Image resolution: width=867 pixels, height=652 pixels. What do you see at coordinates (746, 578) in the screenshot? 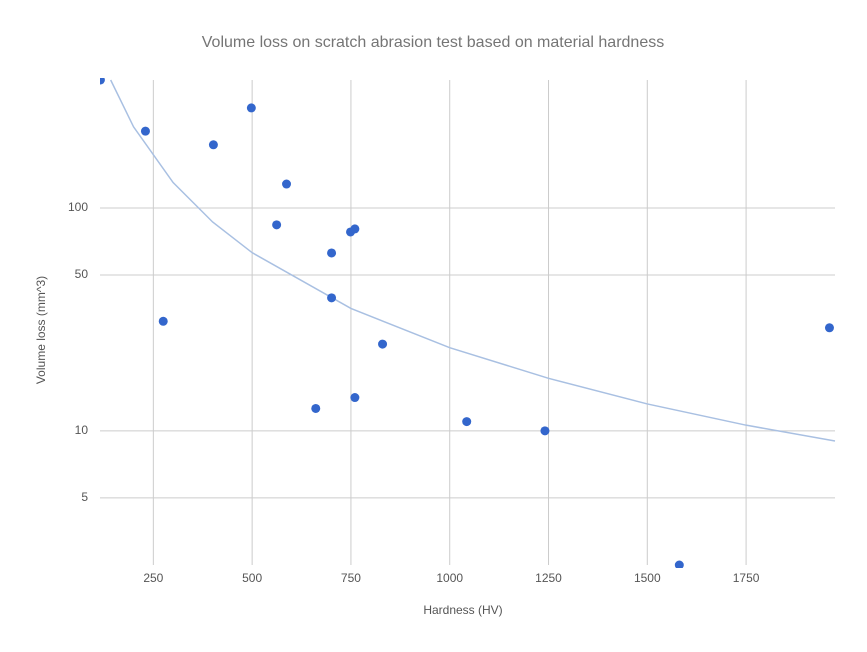
I see `x-tick-label: 1750` at bounding box center [746, 578].